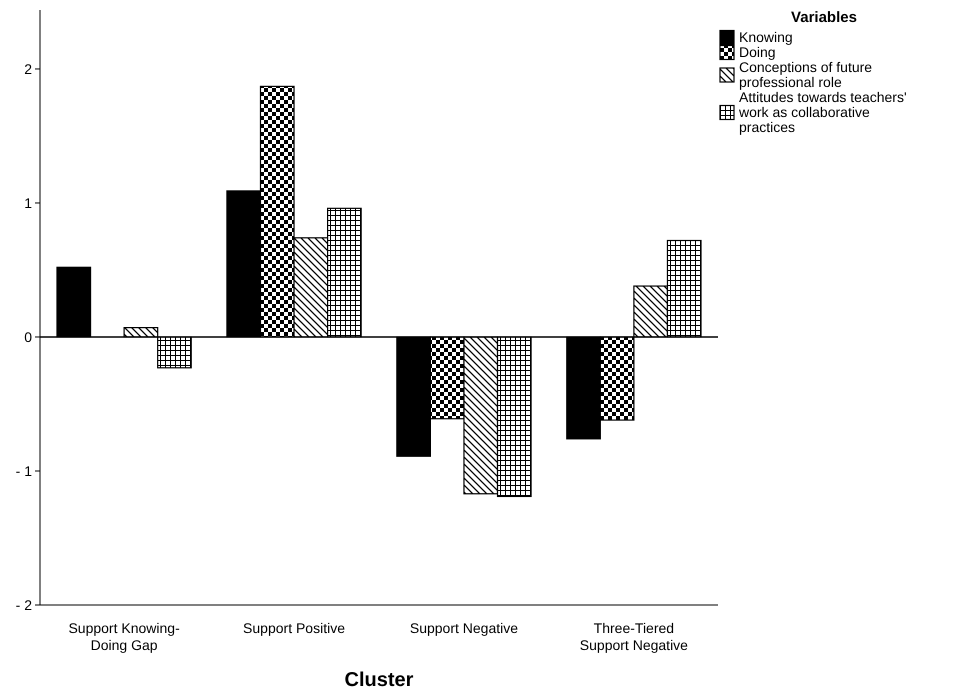  What do you see at coordinates (824, 17) in the screenshot?
I see `legend-title: Variables` at bounding box center [824, 17].